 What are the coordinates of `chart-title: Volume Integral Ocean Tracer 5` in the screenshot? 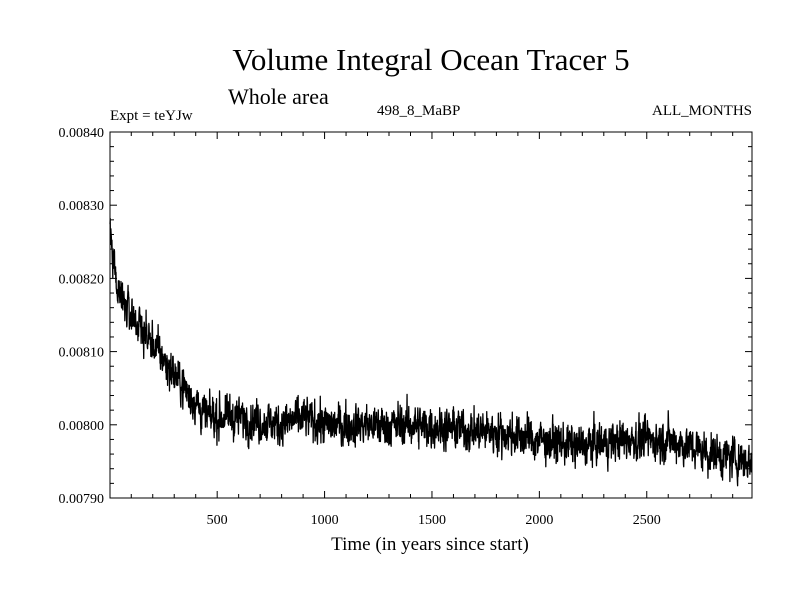 It's located at (431, 59).